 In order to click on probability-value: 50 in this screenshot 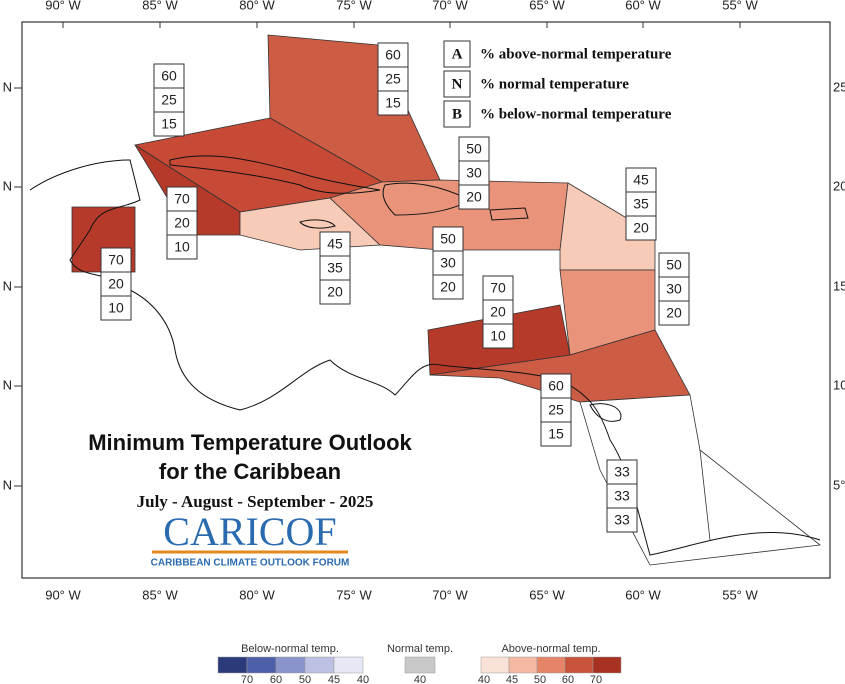, I will do `click(448, 239)`.